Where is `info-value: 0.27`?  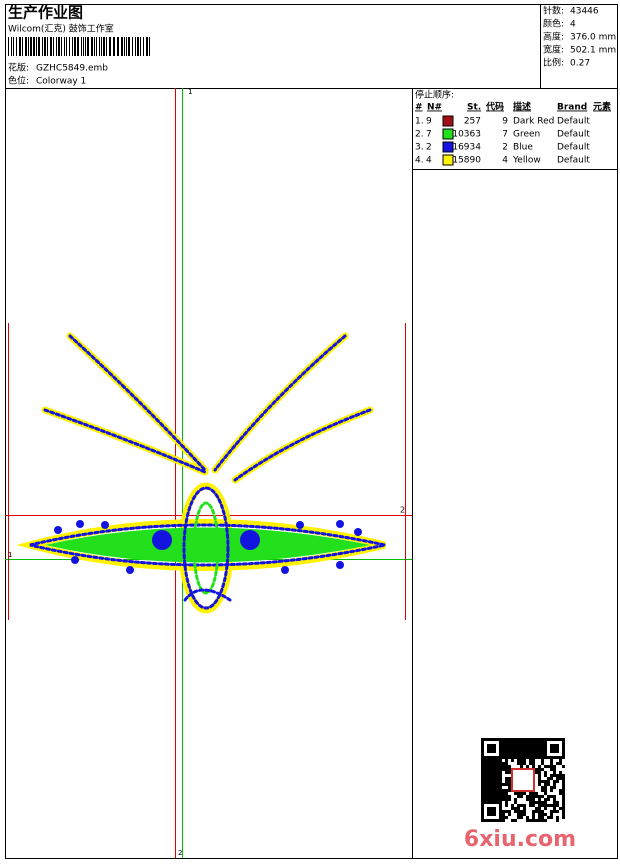 info-value: 0.27 is located at coordinates (580, 64).